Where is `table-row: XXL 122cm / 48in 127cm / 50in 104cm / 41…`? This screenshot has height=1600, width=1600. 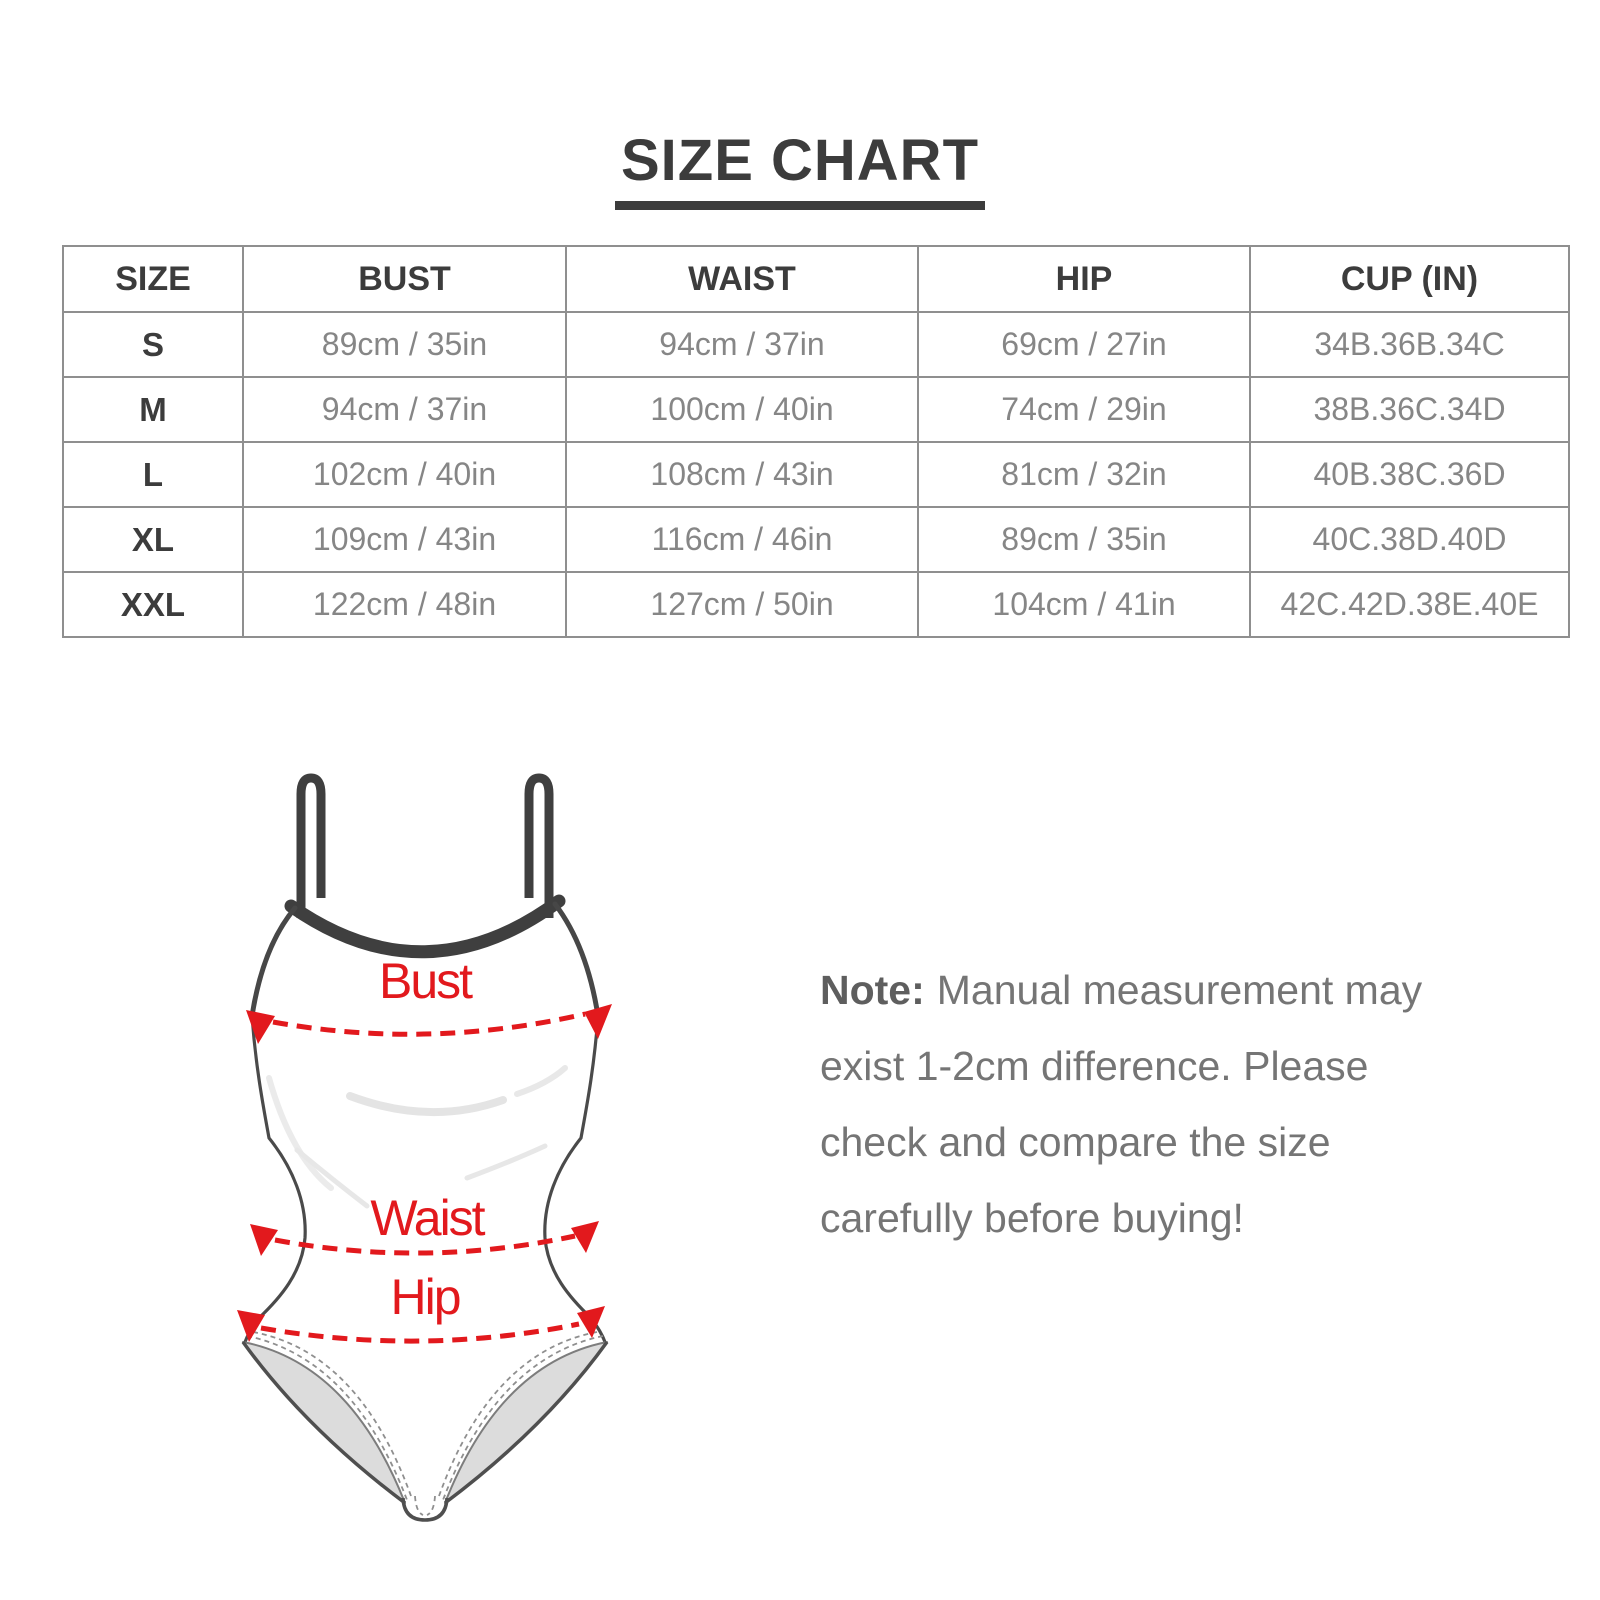
table-row: XXL 122cm / 48in 127cm / 50in 104cm / 41… is located at coordinates (816, 604).